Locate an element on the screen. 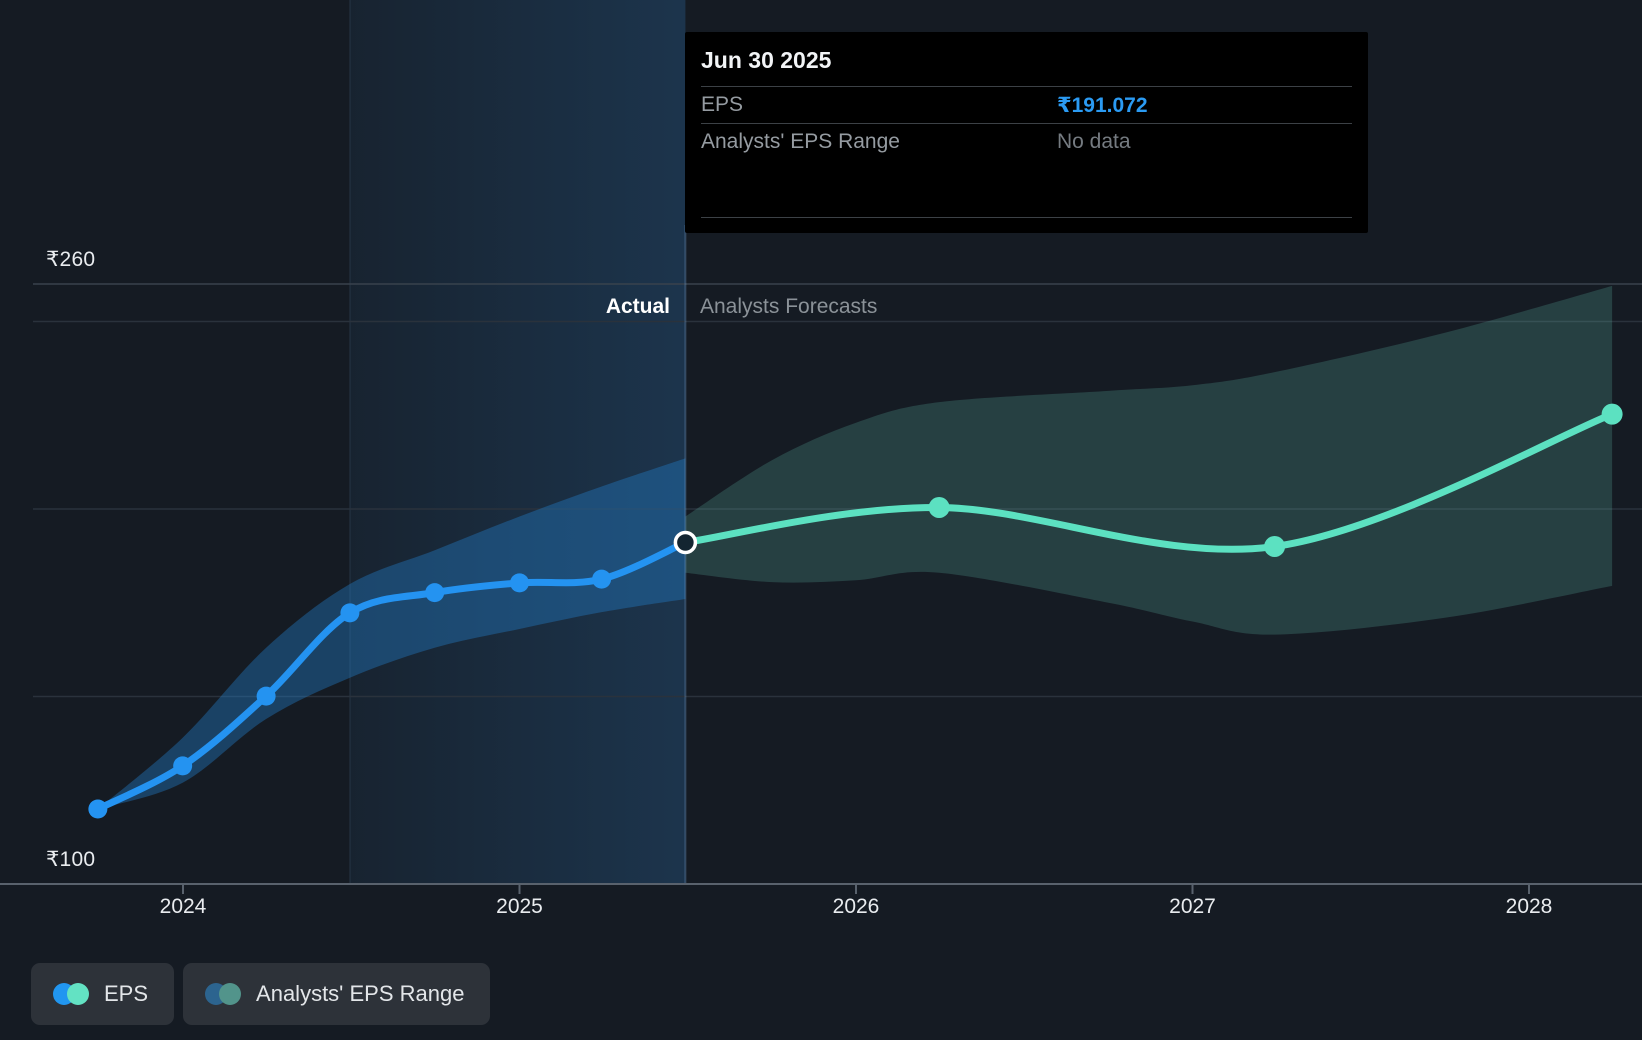  eps-legend-icon is located at coordinates (72, 994).